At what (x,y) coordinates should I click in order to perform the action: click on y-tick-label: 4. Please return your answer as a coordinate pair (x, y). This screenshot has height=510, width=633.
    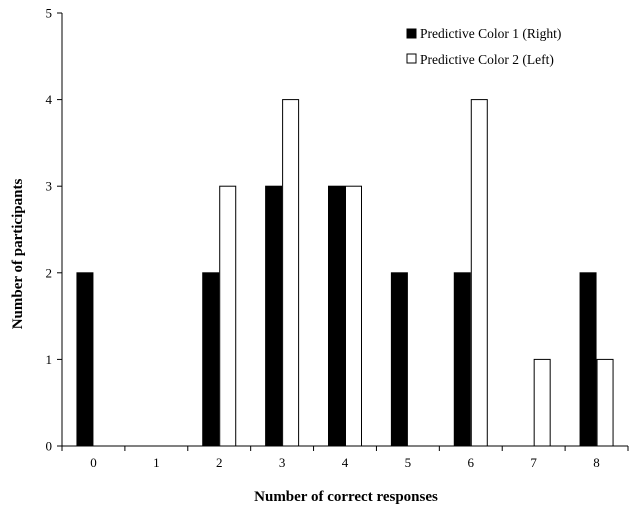
    Looking at the image, I should click on (49, 99).